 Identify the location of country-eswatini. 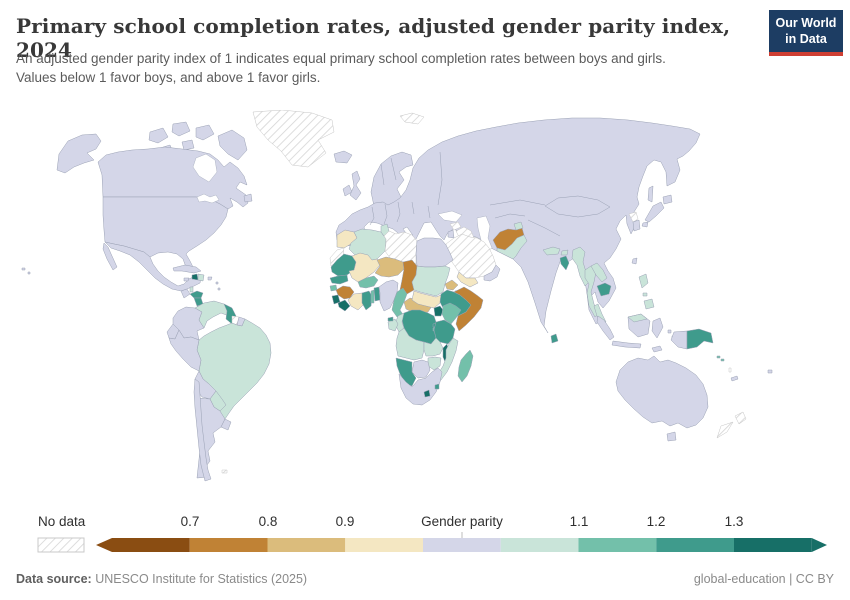
(437, 386).